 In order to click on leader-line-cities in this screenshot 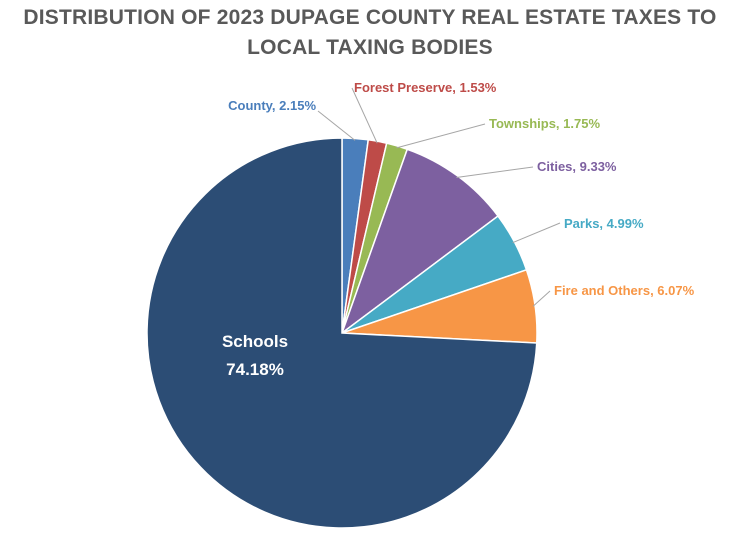, I will do `click(495, 172)`.